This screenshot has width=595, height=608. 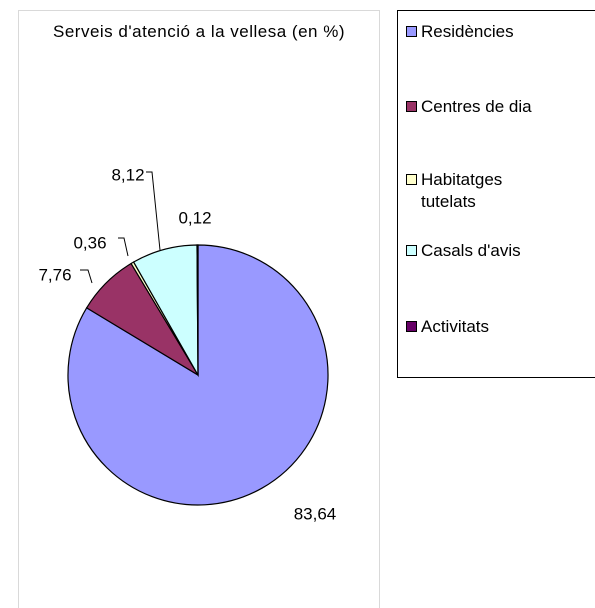 I want to click on pie-slice, so click(x=197, y=310).